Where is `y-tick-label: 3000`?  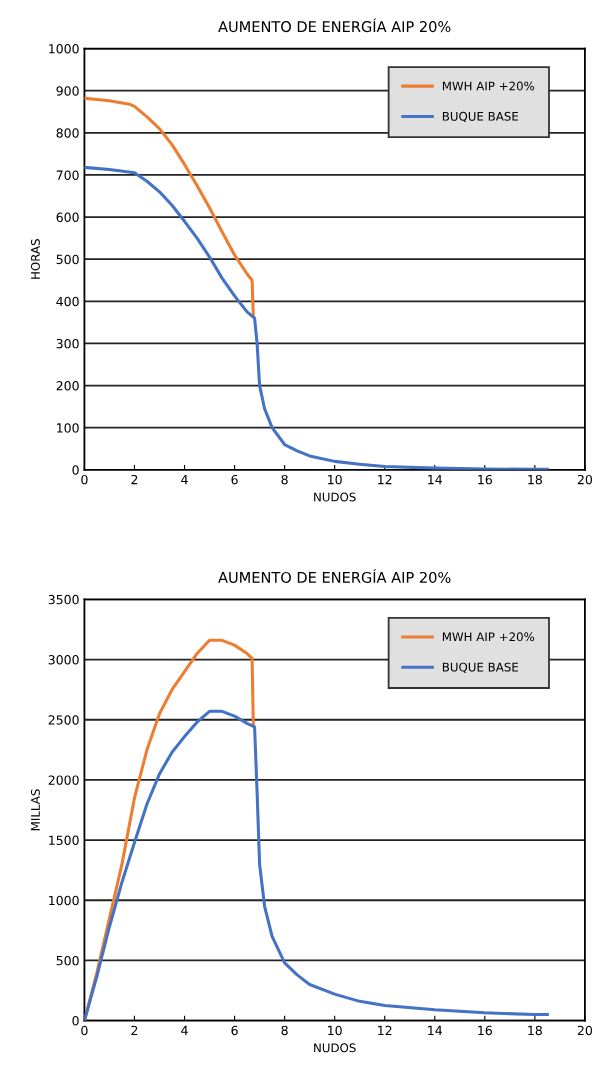
y-tick-label: 3000 is located at coordinates (63, 660).